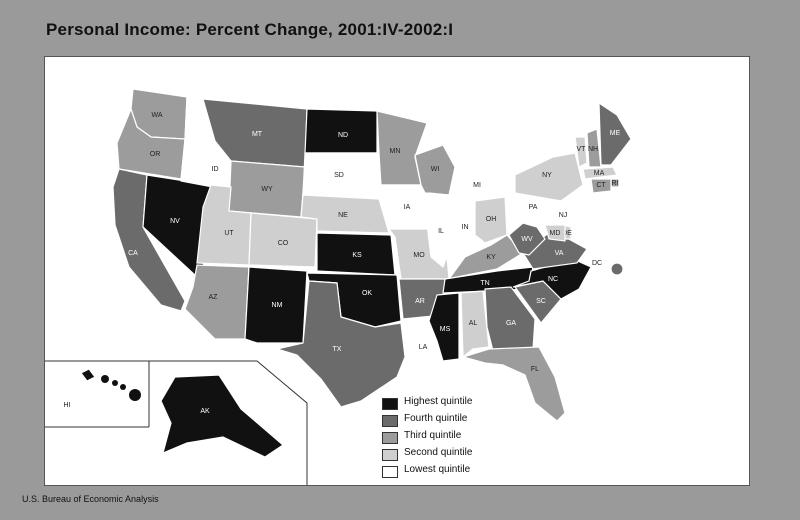  I want to click on state-dc, so click(617, 269).